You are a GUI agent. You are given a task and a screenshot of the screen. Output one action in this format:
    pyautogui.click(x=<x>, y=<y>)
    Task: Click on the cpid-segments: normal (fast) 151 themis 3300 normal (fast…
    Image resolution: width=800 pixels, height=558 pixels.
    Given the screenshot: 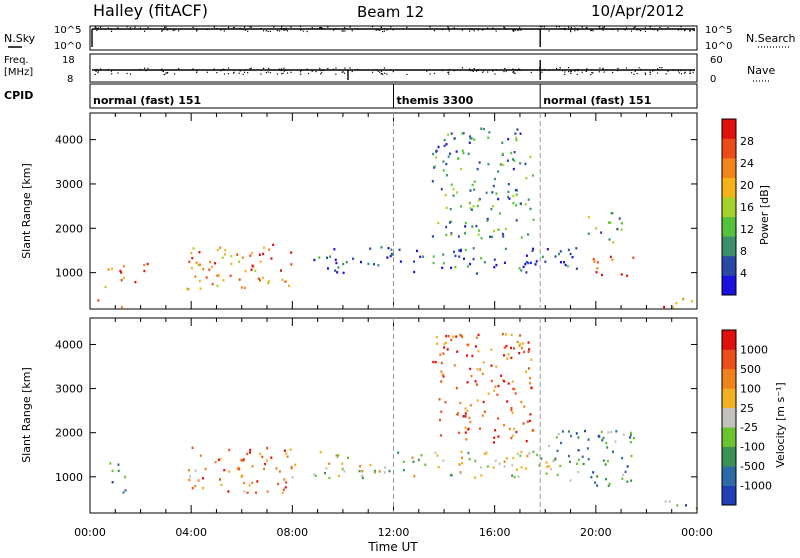 What is the action you would take?
    pyautogui.click(x=372, y=96)
    